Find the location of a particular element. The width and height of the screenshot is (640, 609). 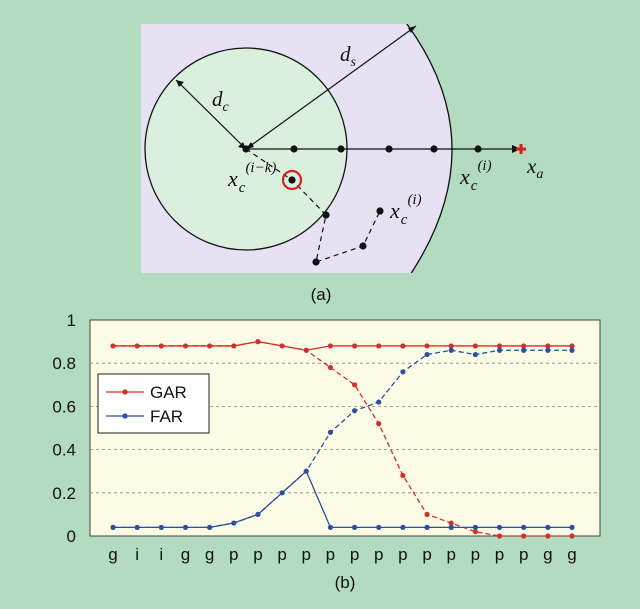

target-marker is located at coordinates (521, 149).